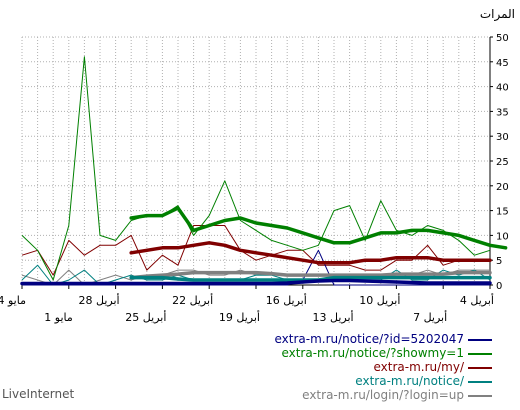 This screenshot has width=520, height=410. I want to click on legend-item-label: extra-m.ru/login/?login=up, so click(383, 395).